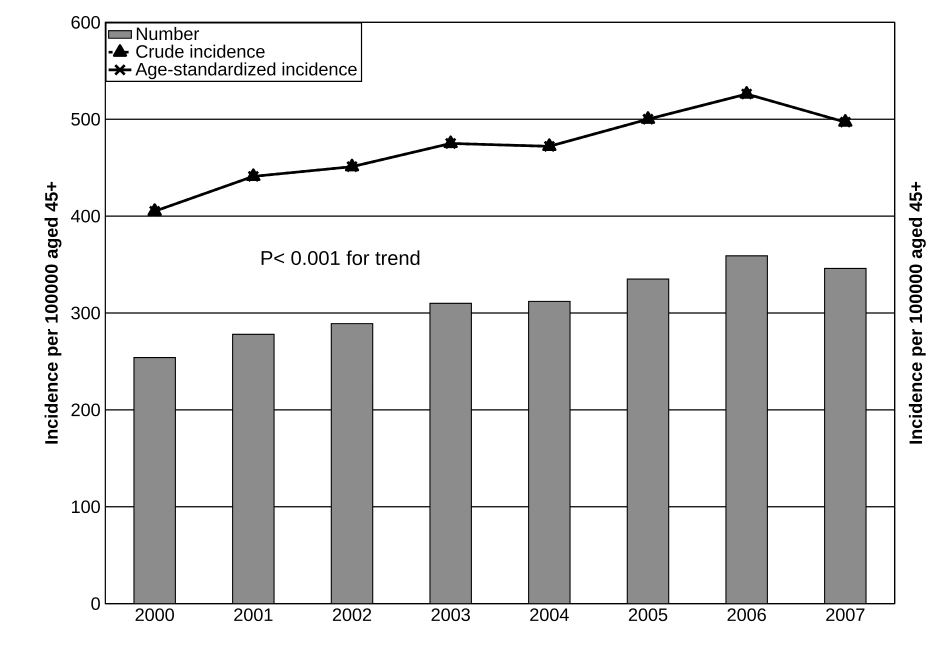  Describe the element at coordinates (352, 615) in the screenshot. I see `x-tick-label: 2002` at that location.